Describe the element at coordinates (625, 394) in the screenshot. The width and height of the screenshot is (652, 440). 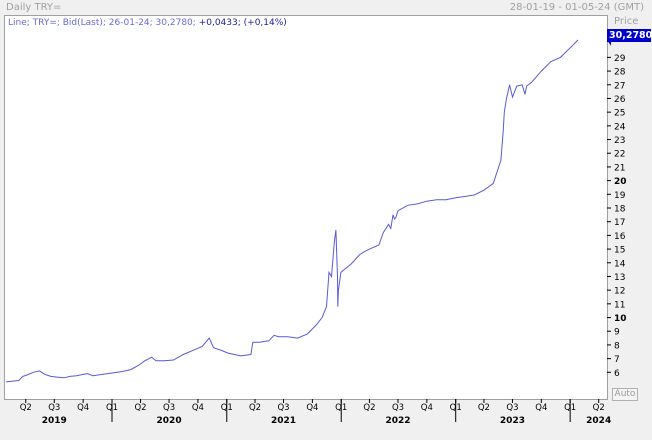
I see `auto-scale-button: Auto` at that location.